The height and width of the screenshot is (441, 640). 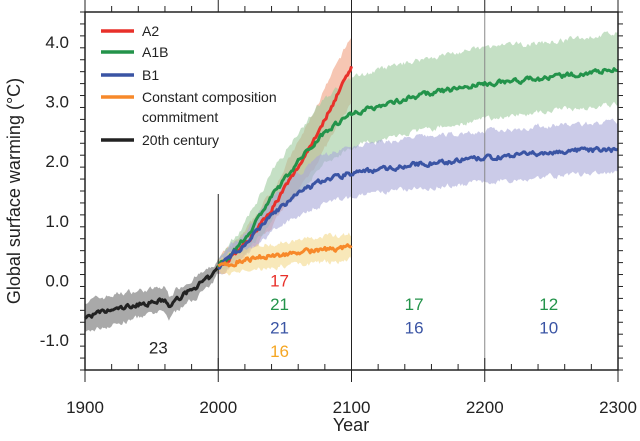 I want to click on y-tick-label: 0.0, so click(x=57, y=281).